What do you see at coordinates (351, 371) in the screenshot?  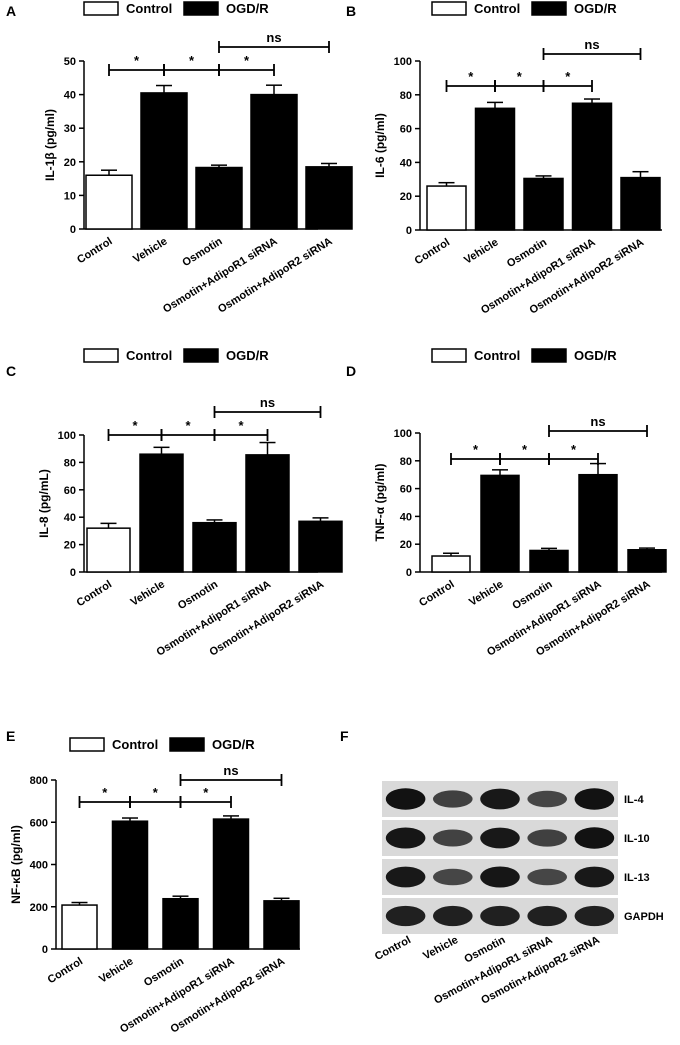 I see `panel-letter: D` at bounding box center [351, 371].